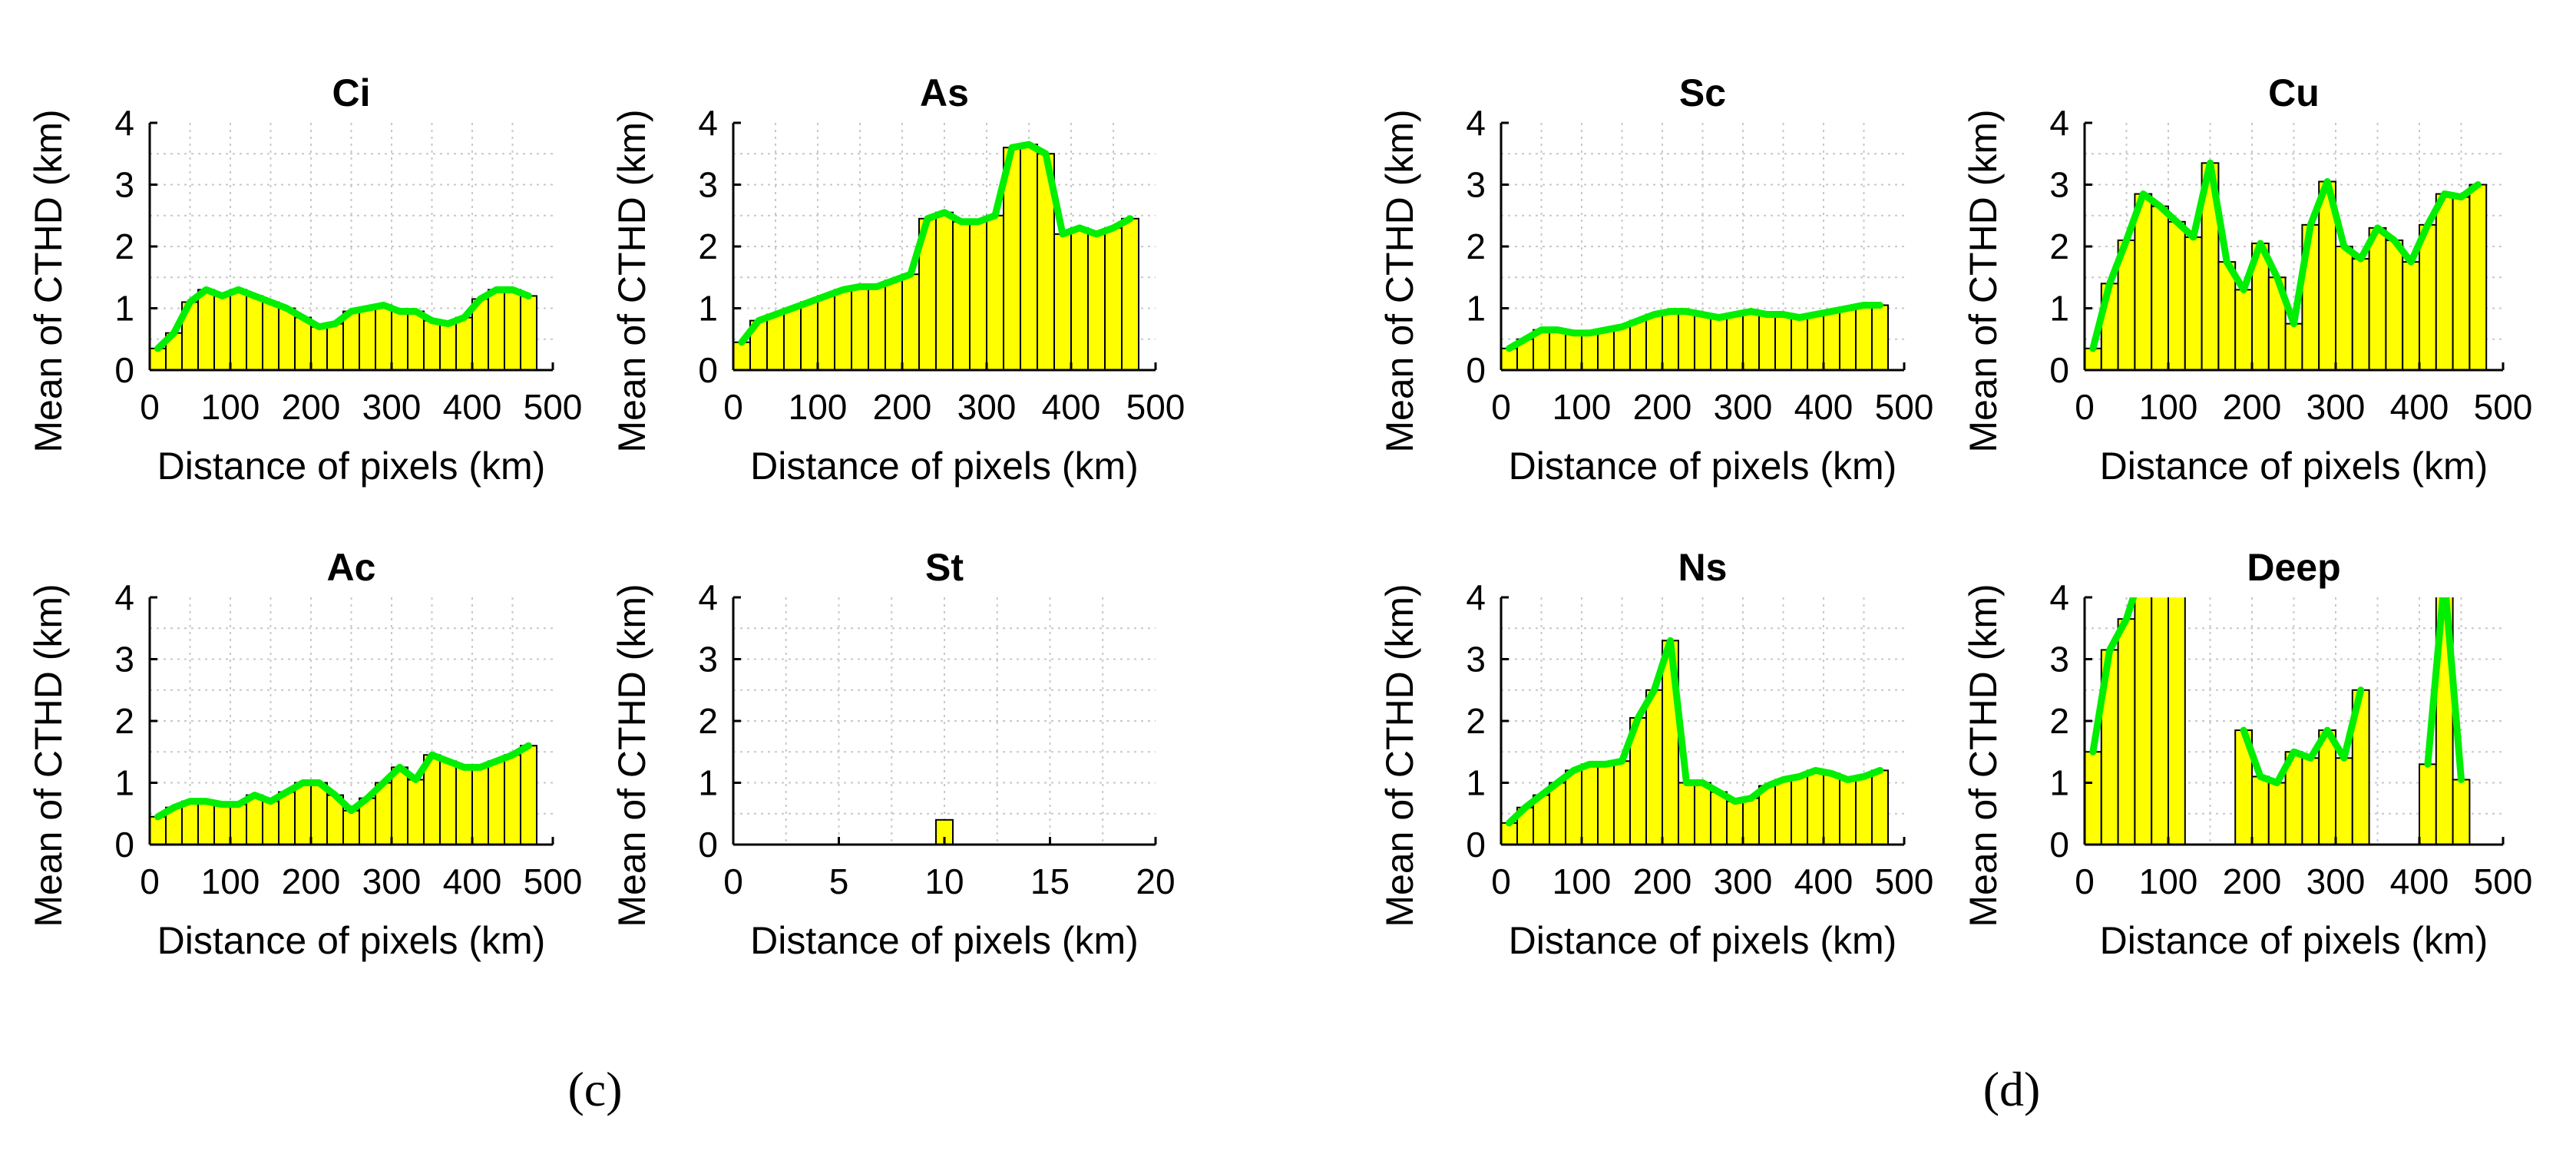 The height and width of the screenshot is (1154, 2576). What do you see at coordinates (2293, 567) in the screenshot?
I see `chart-title: Deep` at bounding box center [2293, 567].